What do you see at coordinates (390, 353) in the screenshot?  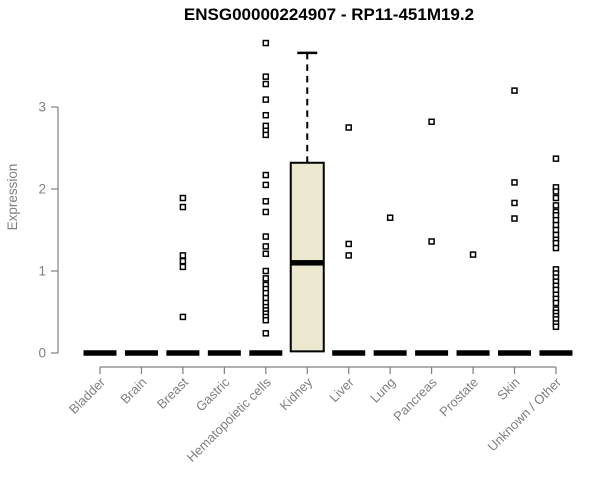 I see `zero-median-bar-lung` at bounding box center [390, 353].